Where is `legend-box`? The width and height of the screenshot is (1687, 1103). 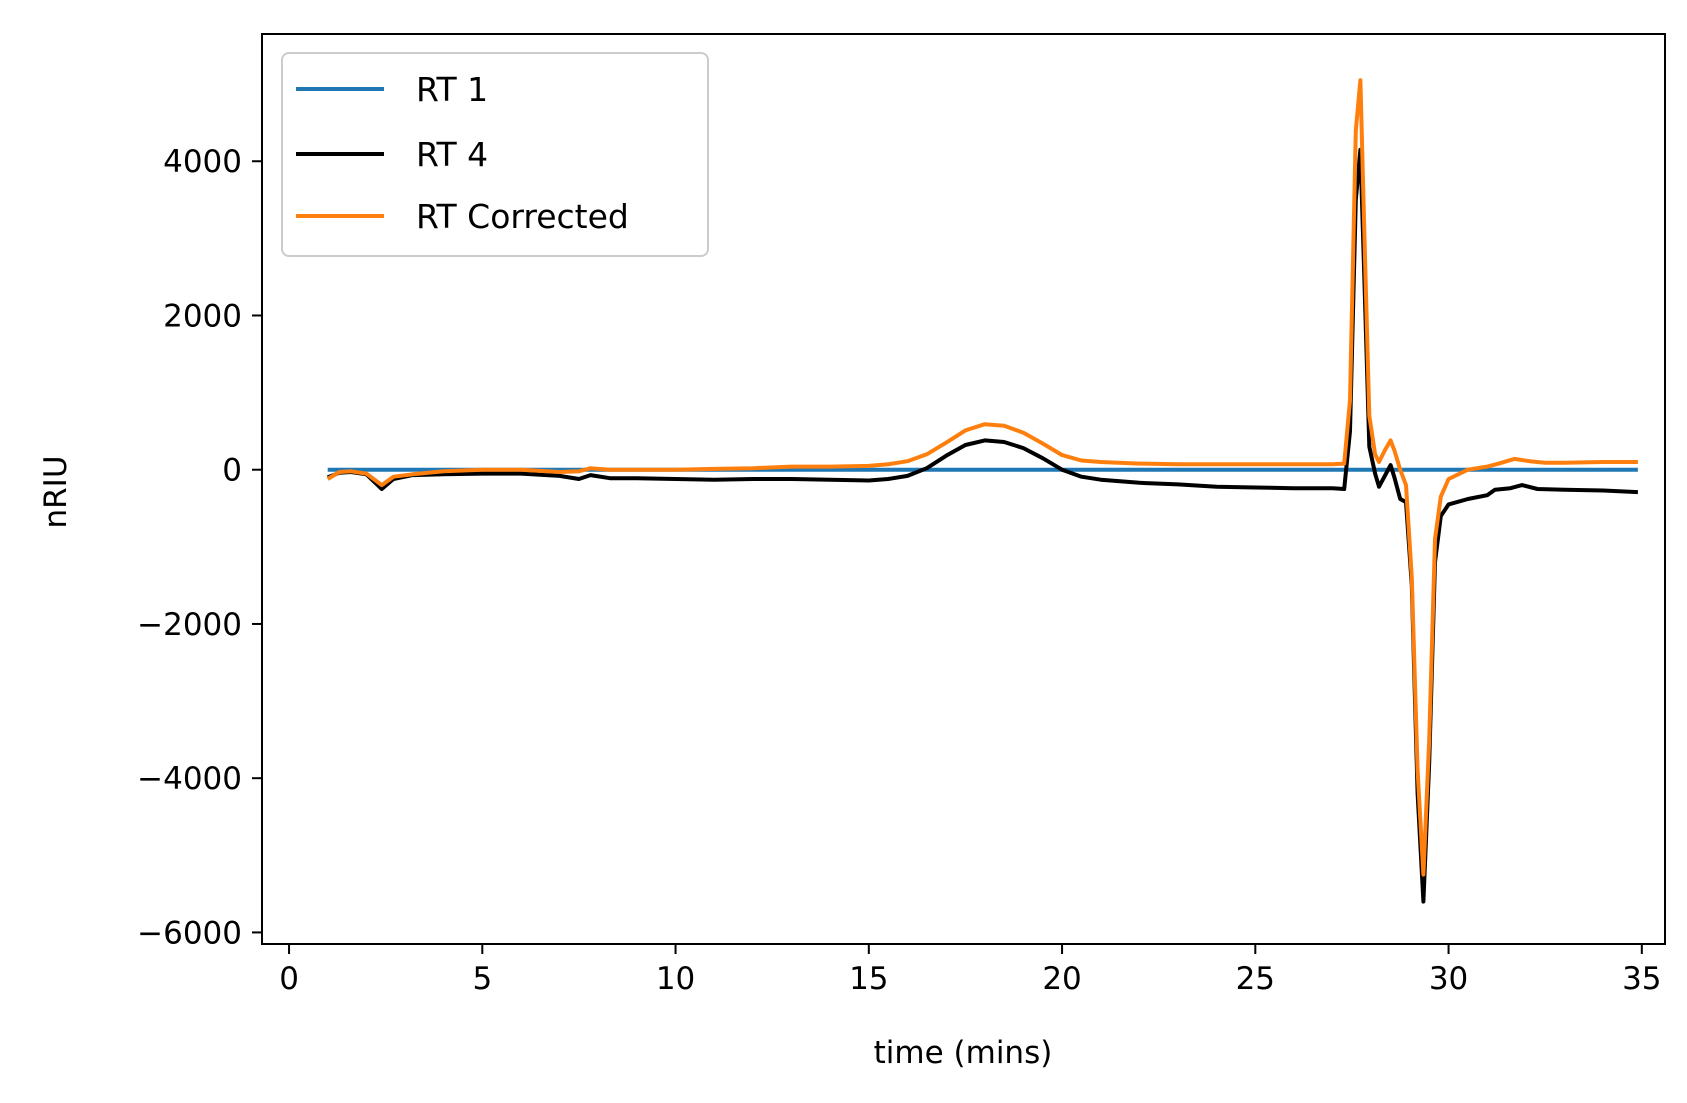
legend-box is located at coordinates (495, 154).